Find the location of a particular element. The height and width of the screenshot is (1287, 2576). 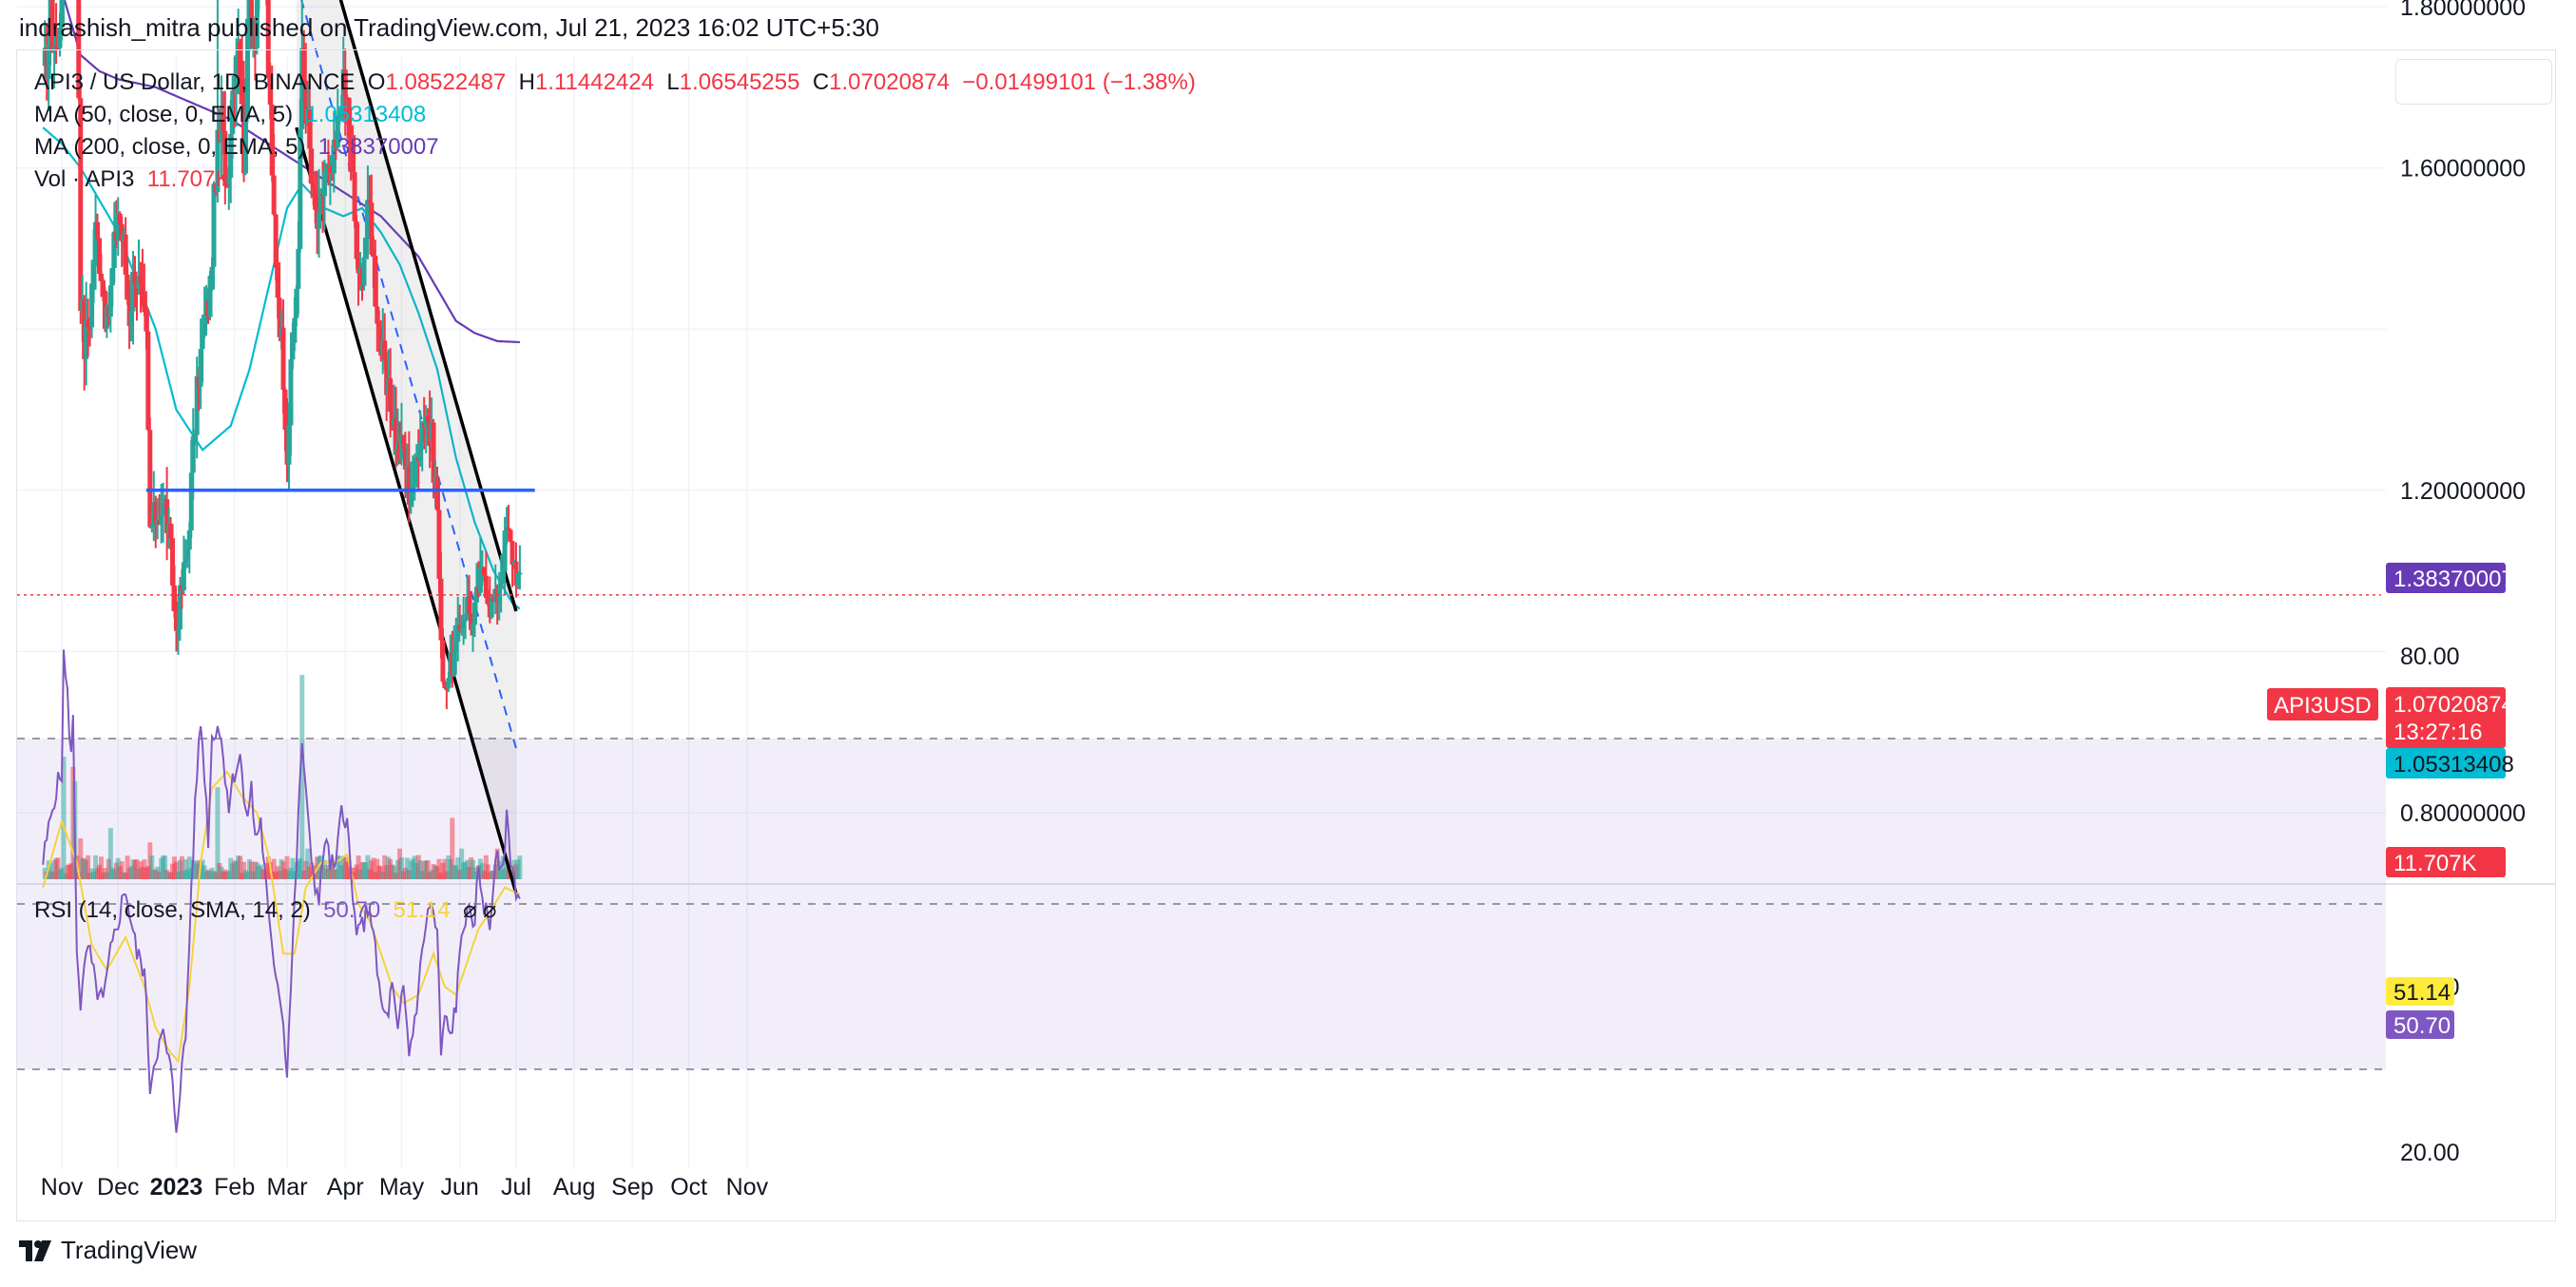

time-tick-label: May is located at coordinates (402, 1187).